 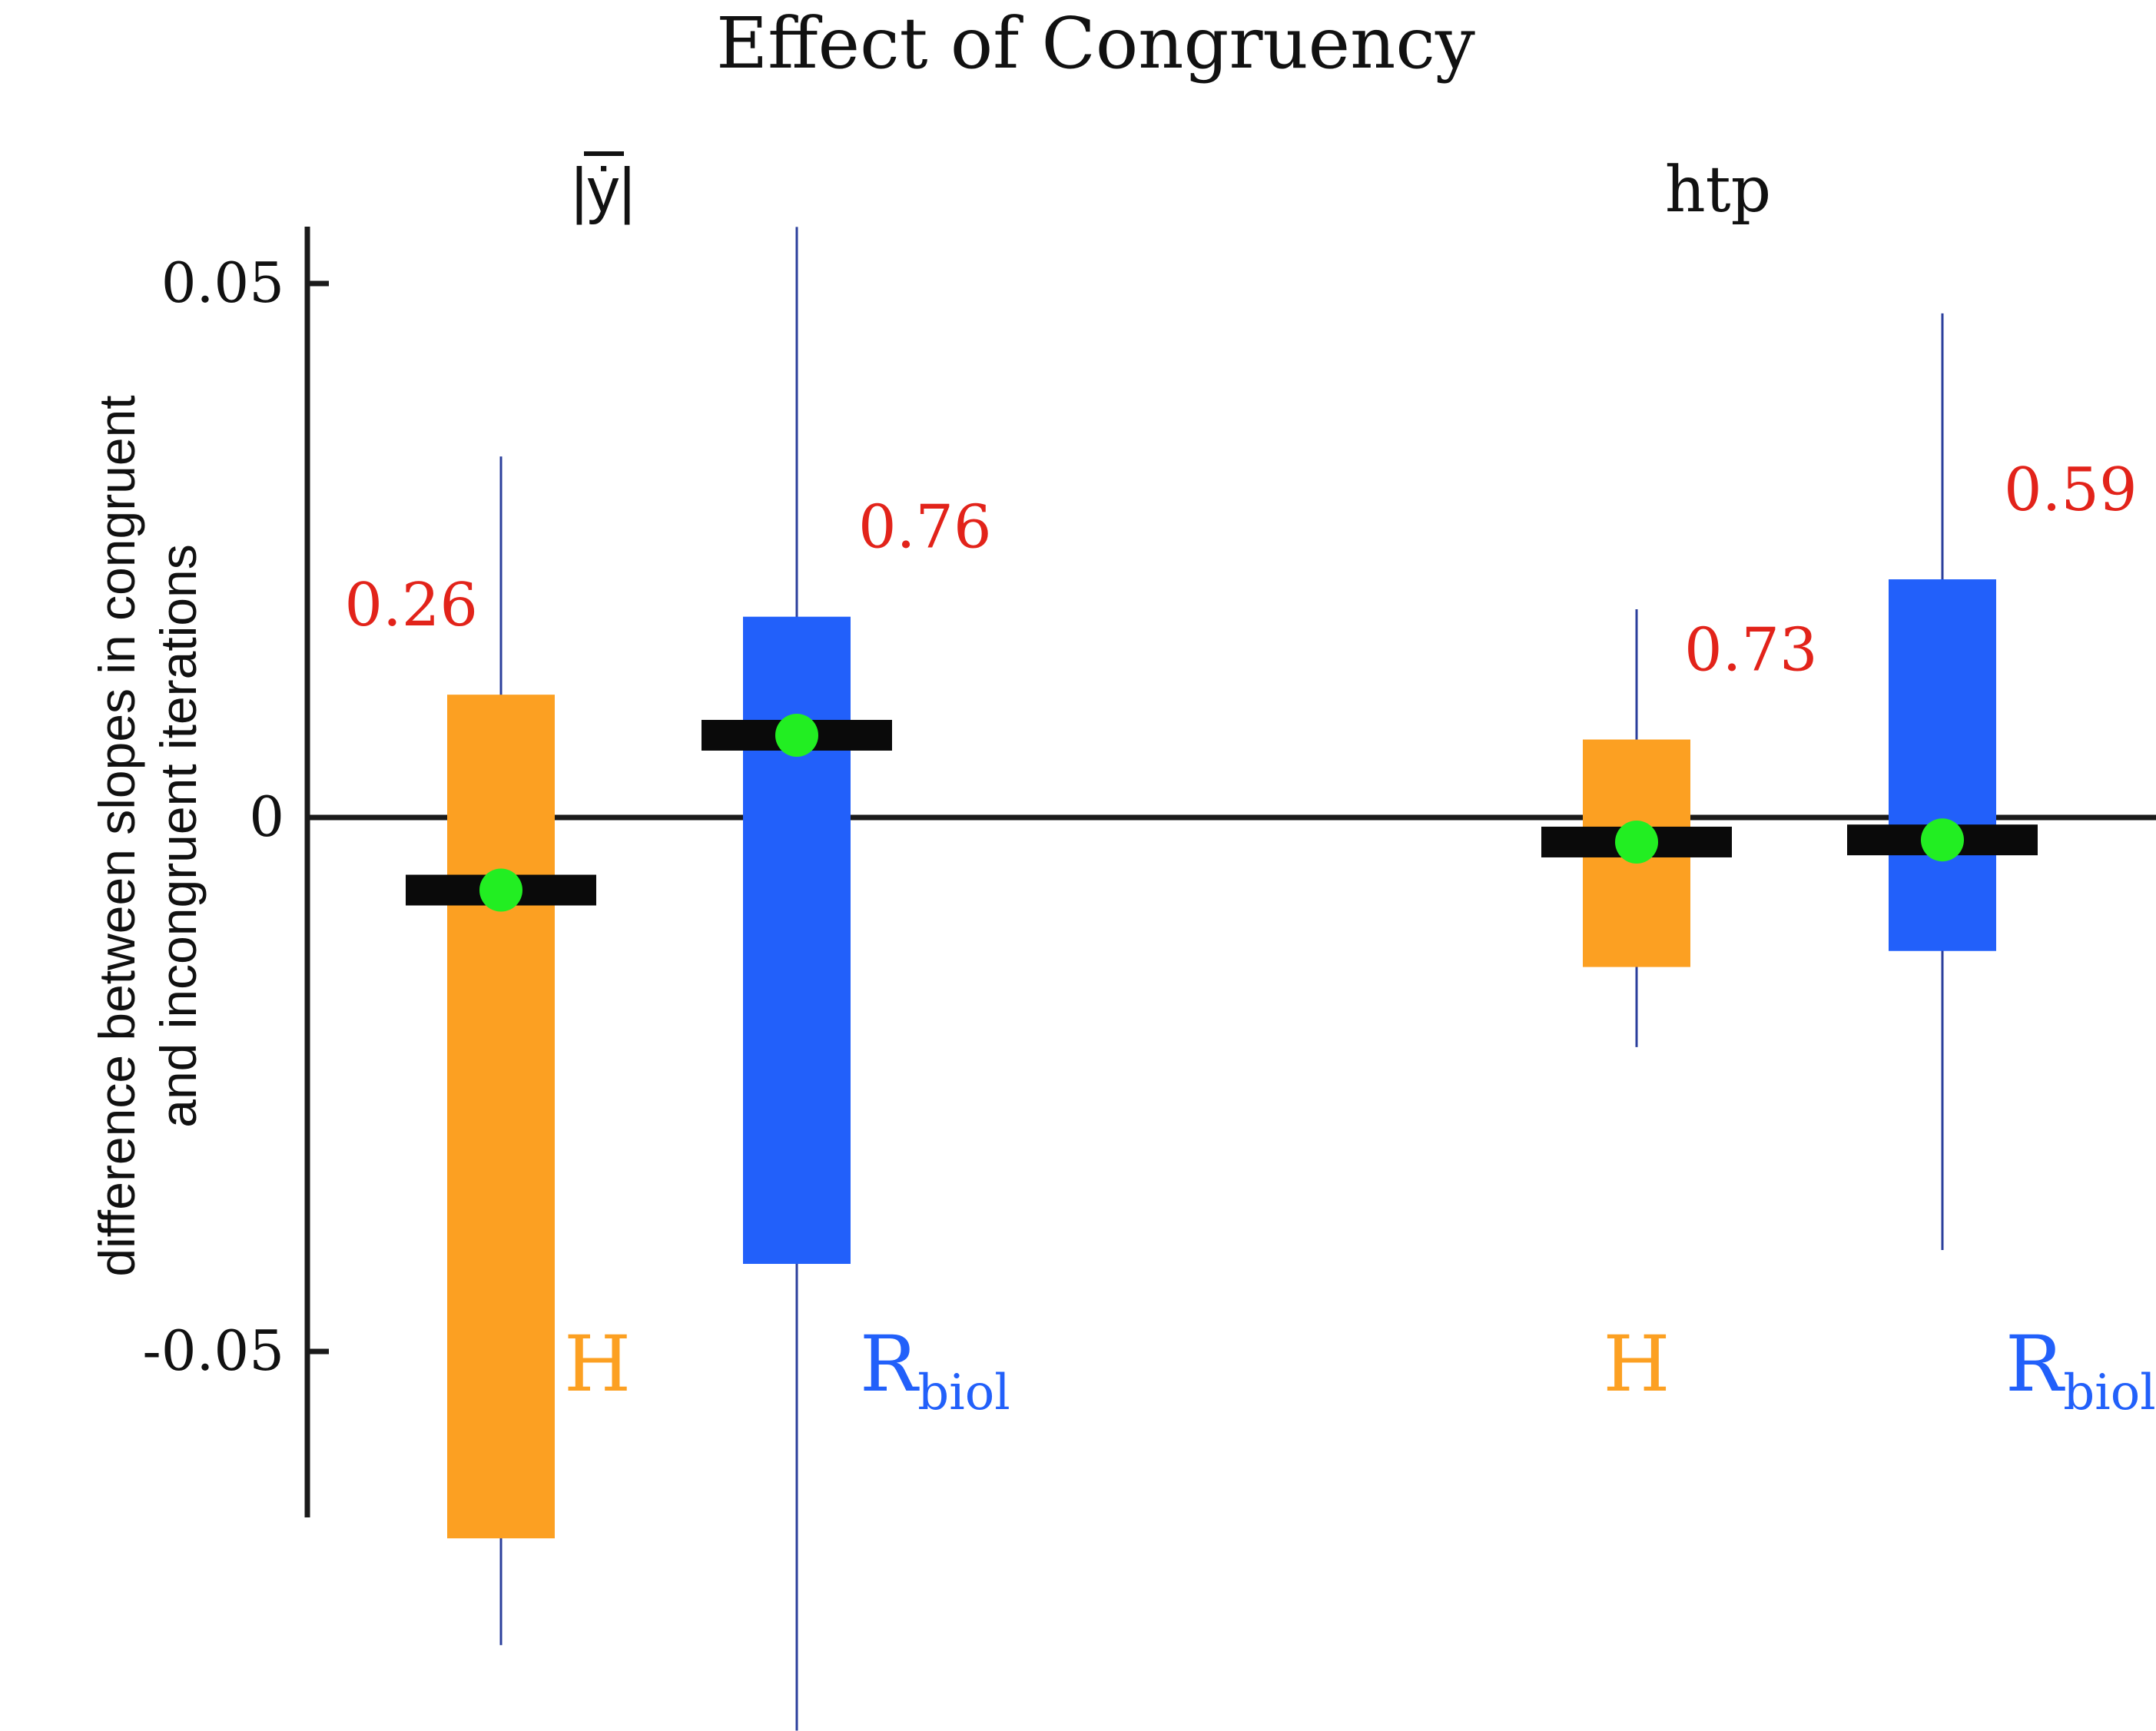 What do you see at coordinates (1095, 43) in the screenshot?
I see `chart-title: Effect of Congruency` at bounding box center [1095, 43].